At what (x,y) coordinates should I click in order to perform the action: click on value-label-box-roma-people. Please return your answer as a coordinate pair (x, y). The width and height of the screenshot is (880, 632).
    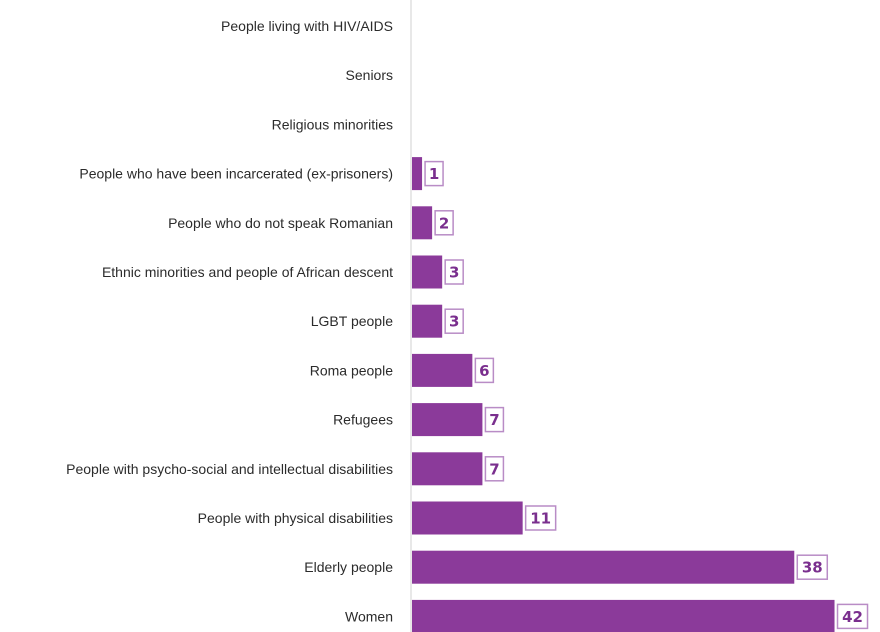
    Looking at the image, I should click on (484, 370).